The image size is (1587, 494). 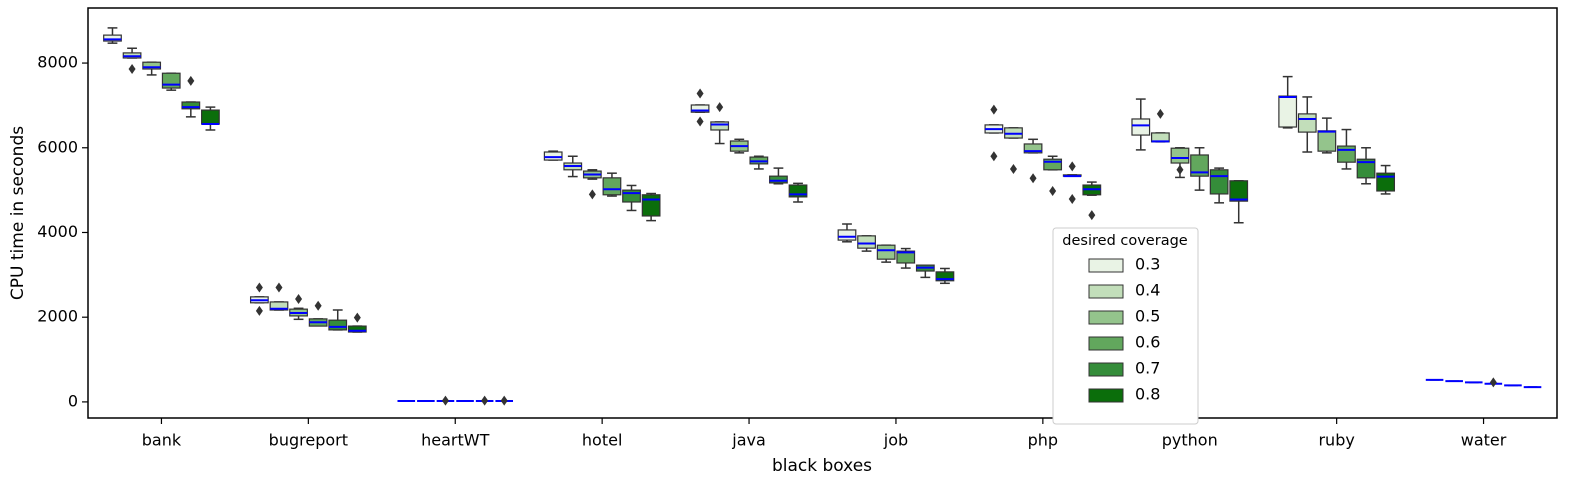 I want to click on x-tick-label: job, so click(x=895, y=440).